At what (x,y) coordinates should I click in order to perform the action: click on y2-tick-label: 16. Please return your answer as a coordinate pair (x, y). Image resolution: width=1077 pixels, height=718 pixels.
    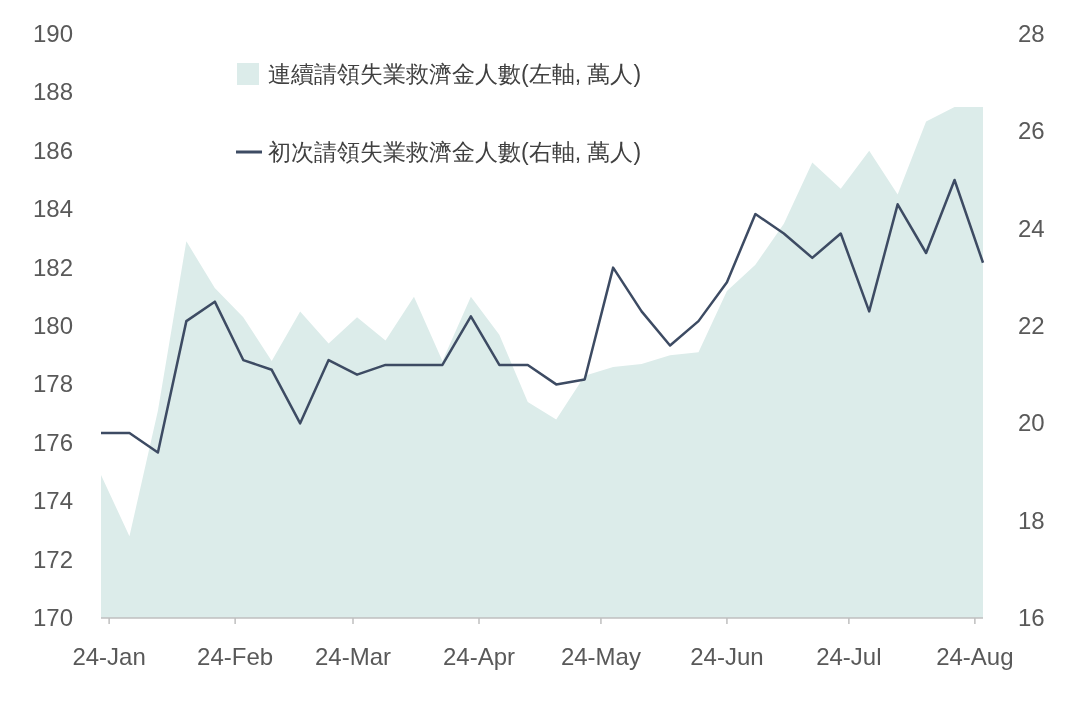
    Looking at the image, I should click on (1031, 617).